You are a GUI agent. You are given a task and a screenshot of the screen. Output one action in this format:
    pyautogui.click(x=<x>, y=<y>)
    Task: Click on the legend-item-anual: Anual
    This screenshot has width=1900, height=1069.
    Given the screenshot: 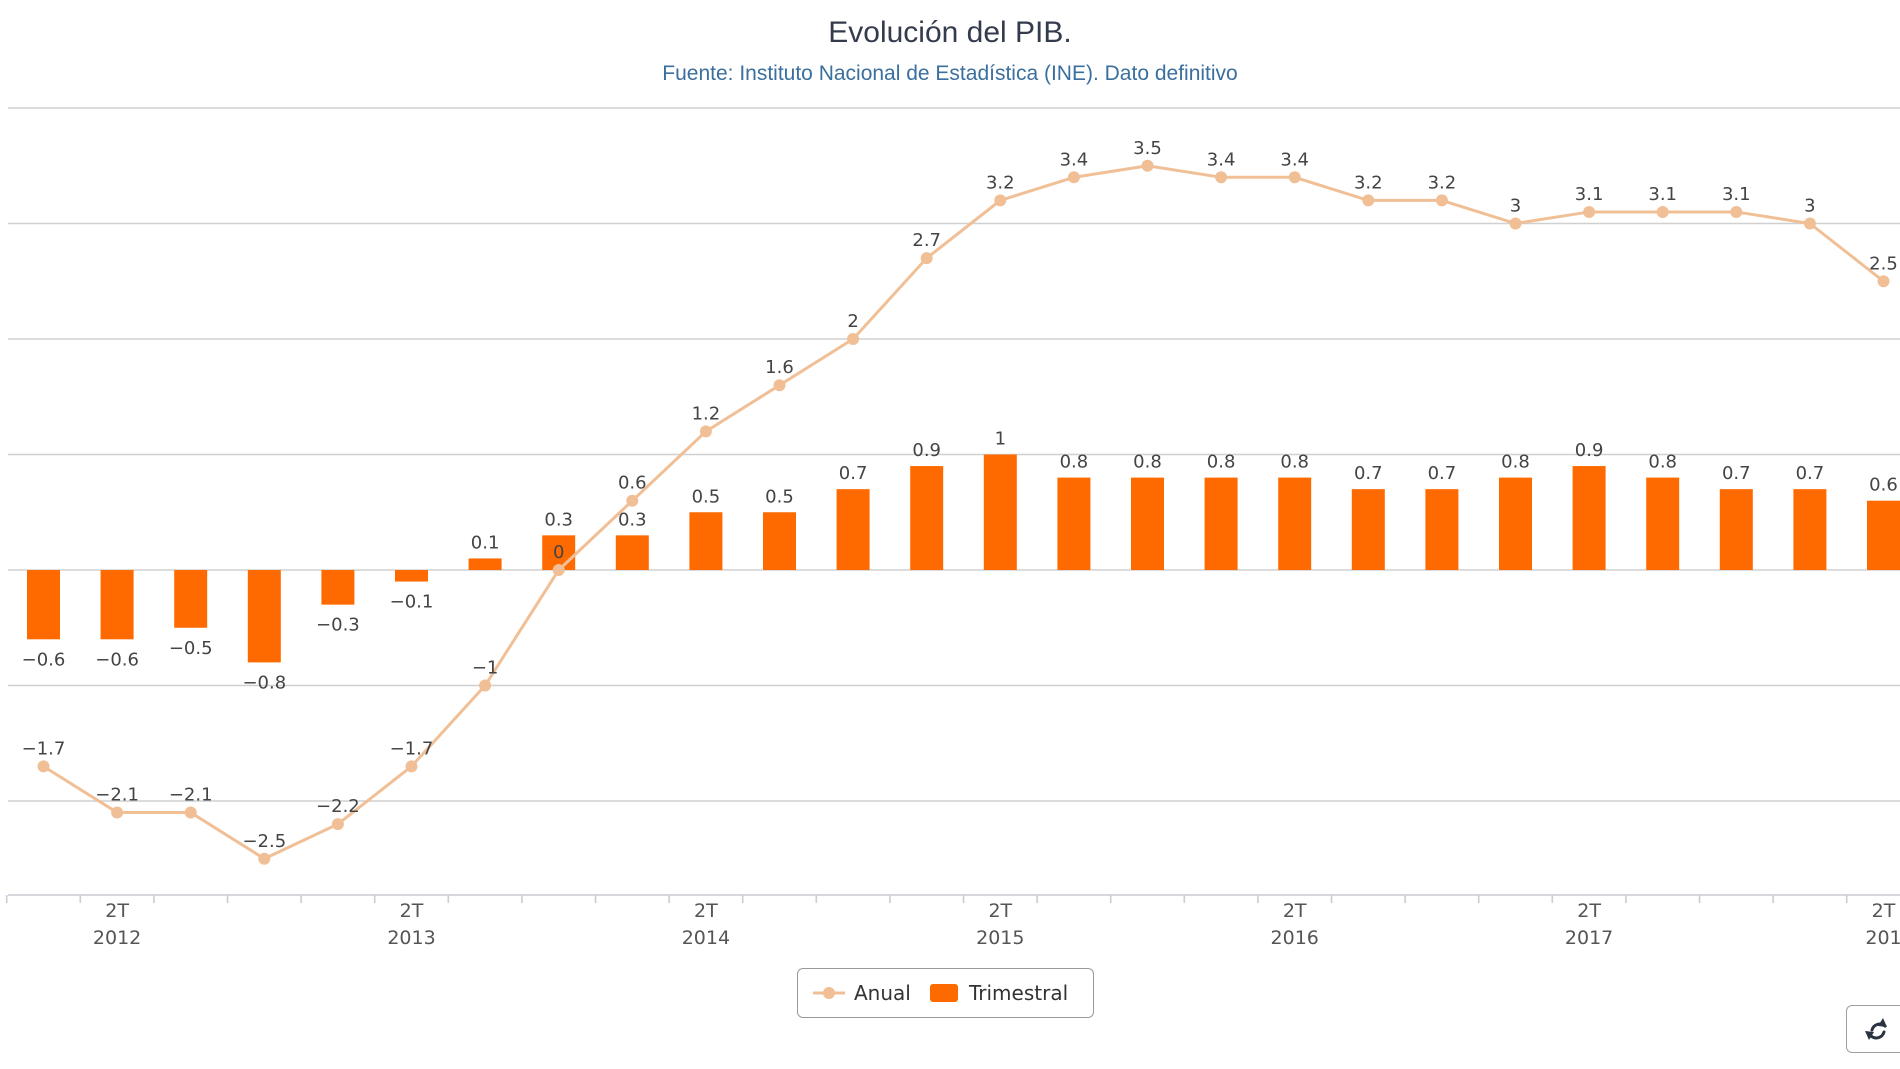 What is the action you would take?
    pyautogui.click(x=861, y=993)
    